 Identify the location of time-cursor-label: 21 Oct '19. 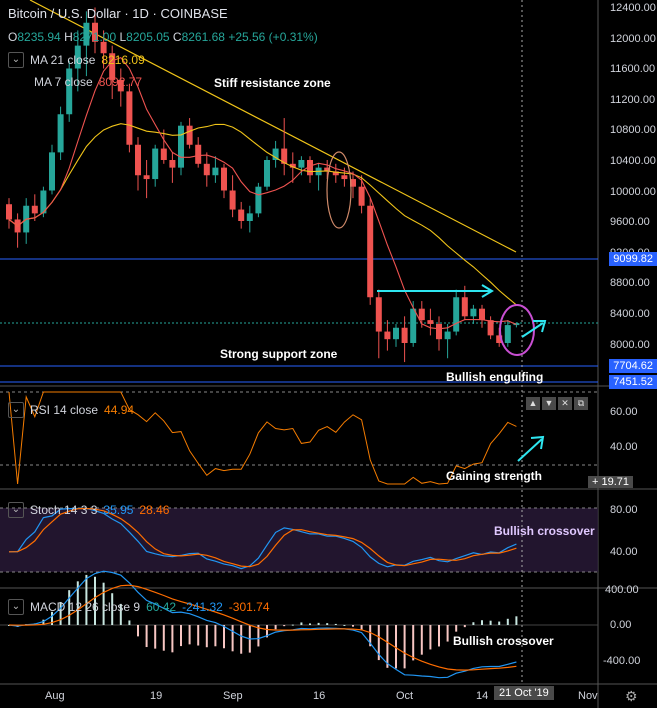
(524, 693).